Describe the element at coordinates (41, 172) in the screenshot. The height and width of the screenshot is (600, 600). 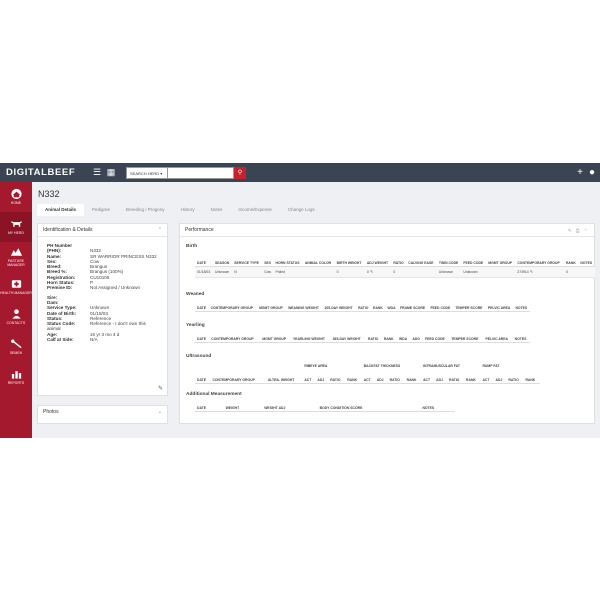
I see `app-logo: DIGITALBEEF` at that location.